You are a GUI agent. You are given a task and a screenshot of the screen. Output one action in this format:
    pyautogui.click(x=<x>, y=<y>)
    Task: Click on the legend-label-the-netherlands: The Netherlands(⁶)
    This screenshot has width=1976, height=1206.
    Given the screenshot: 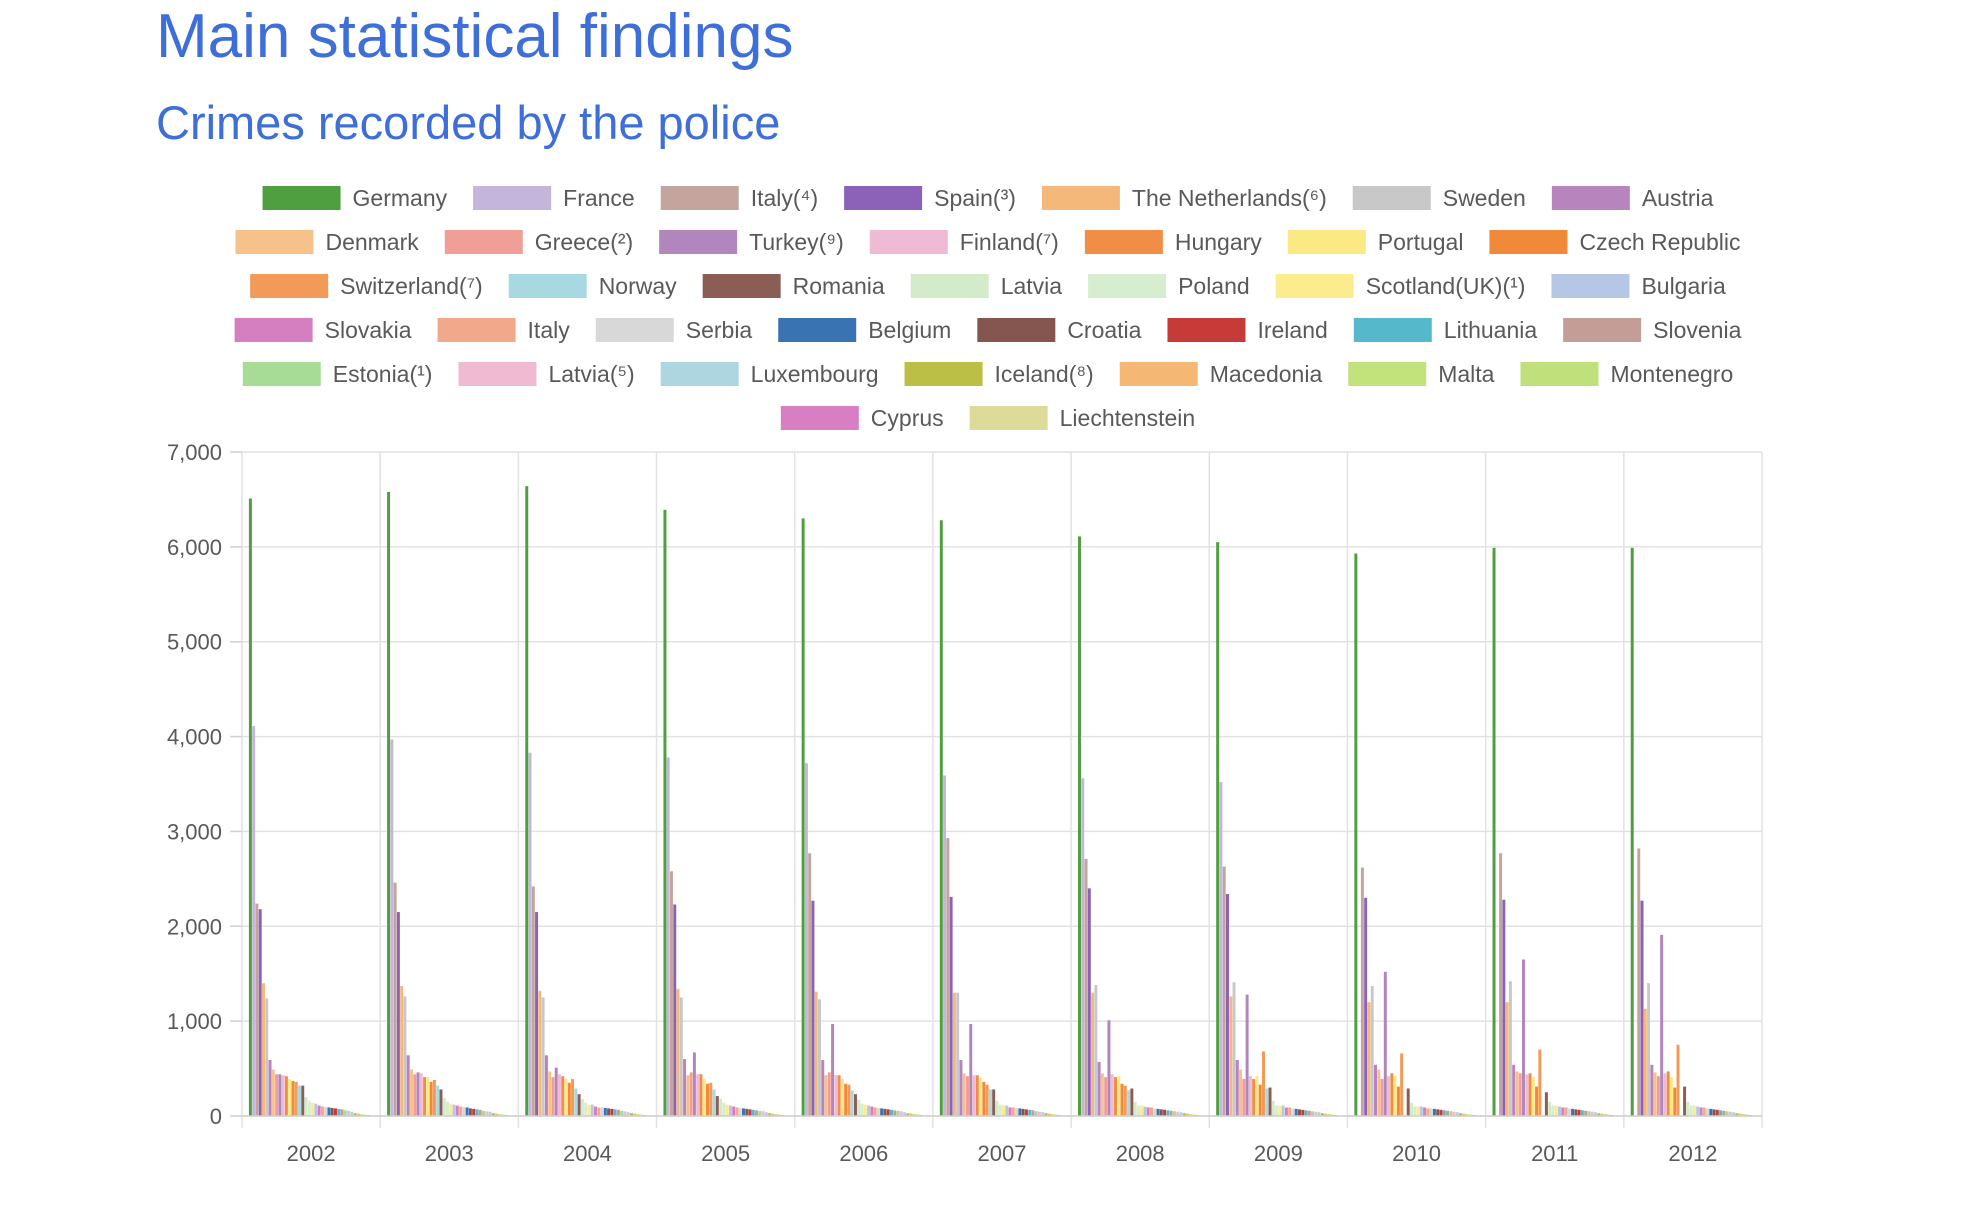 What is the action you would take?
    pyautogui.click(x=1229, y=198)
    